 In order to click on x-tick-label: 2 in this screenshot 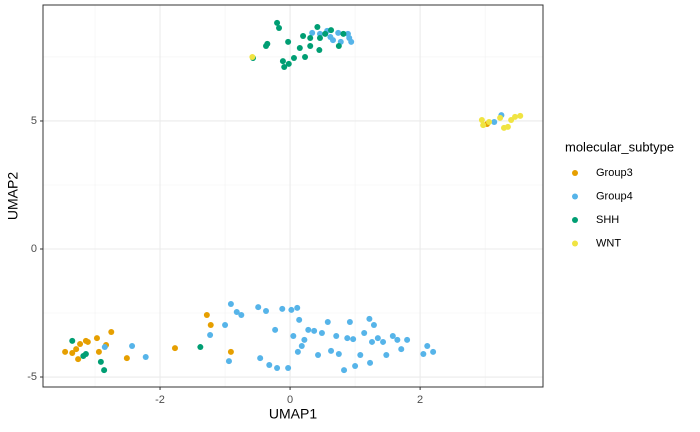, I will do `click(420, 400)`.